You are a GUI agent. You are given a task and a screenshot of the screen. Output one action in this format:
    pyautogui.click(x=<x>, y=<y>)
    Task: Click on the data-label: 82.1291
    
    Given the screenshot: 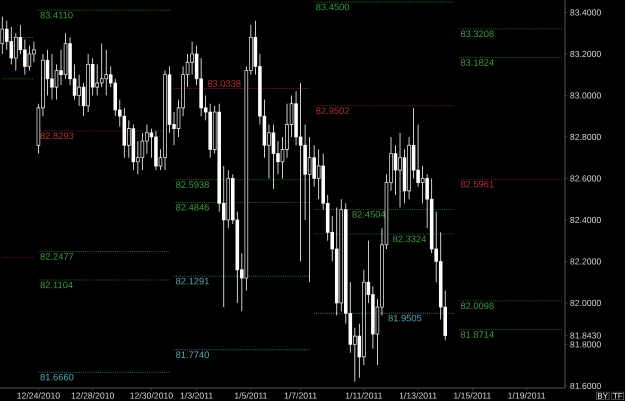 What is the action you would take?
    pyautogui.click(x=192, y=281)
    